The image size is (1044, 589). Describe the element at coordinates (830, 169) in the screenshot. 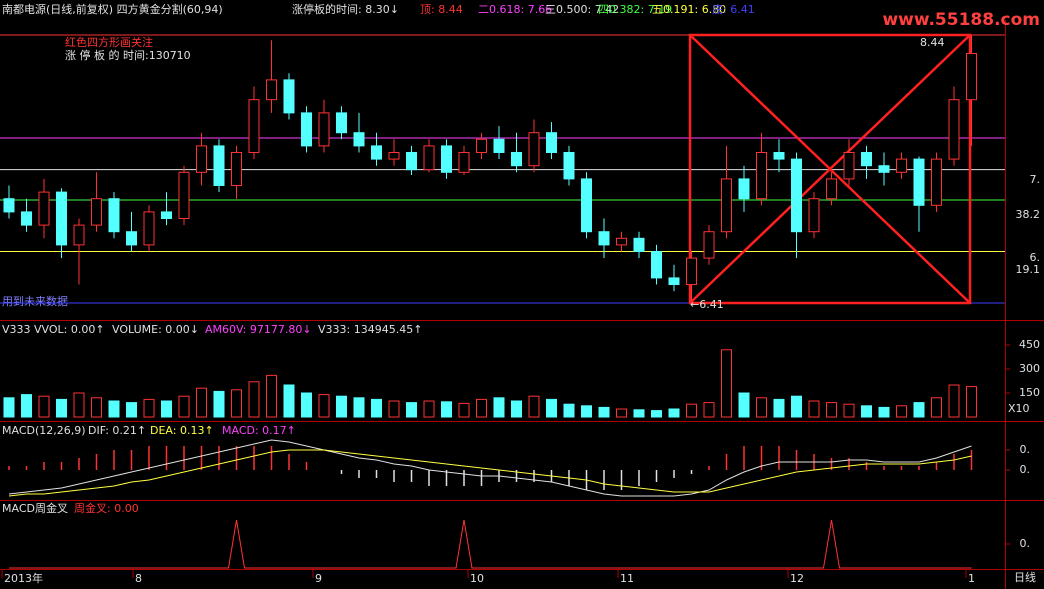

I see `focus-box` at that location.